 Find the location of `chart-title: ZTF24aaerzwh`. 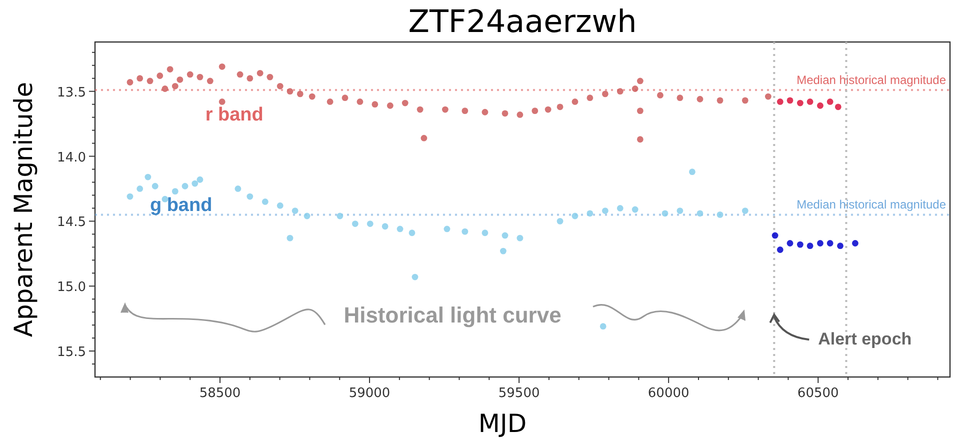

chart-title: ZTF24aaerzwh is located at coordinates (522, 22).